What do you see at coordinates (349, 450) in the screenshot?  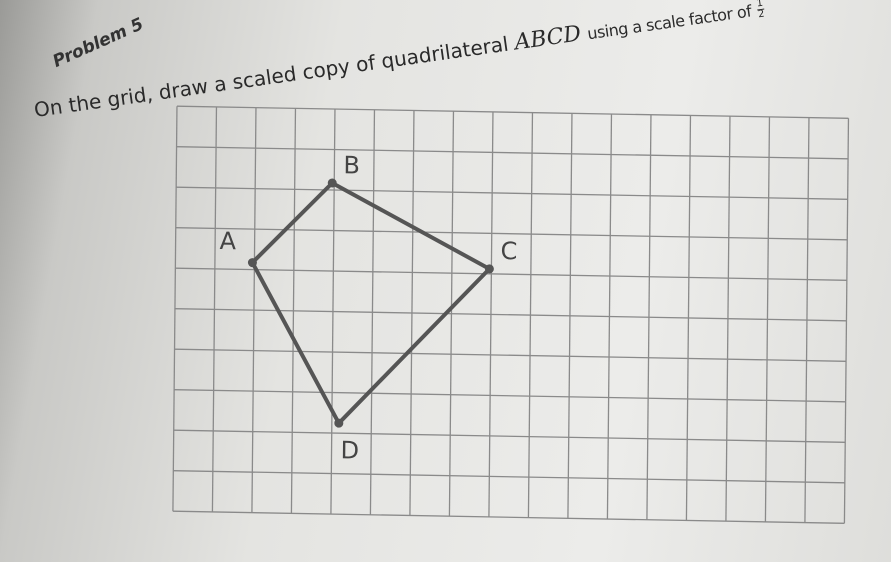 I see `vertex-label: D` at bounding box center [349, 450].